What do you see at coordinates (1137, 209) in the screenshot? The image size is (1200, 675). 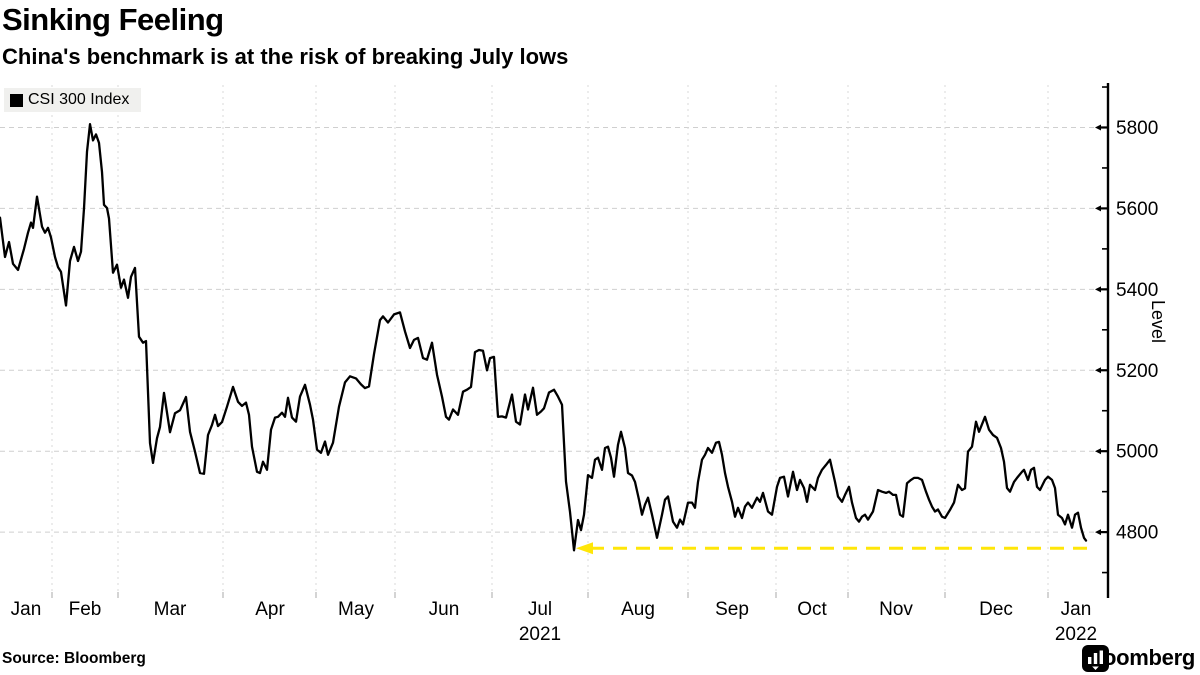 I see `y-tick-label: 5600` at bounding box center [1137, 209].